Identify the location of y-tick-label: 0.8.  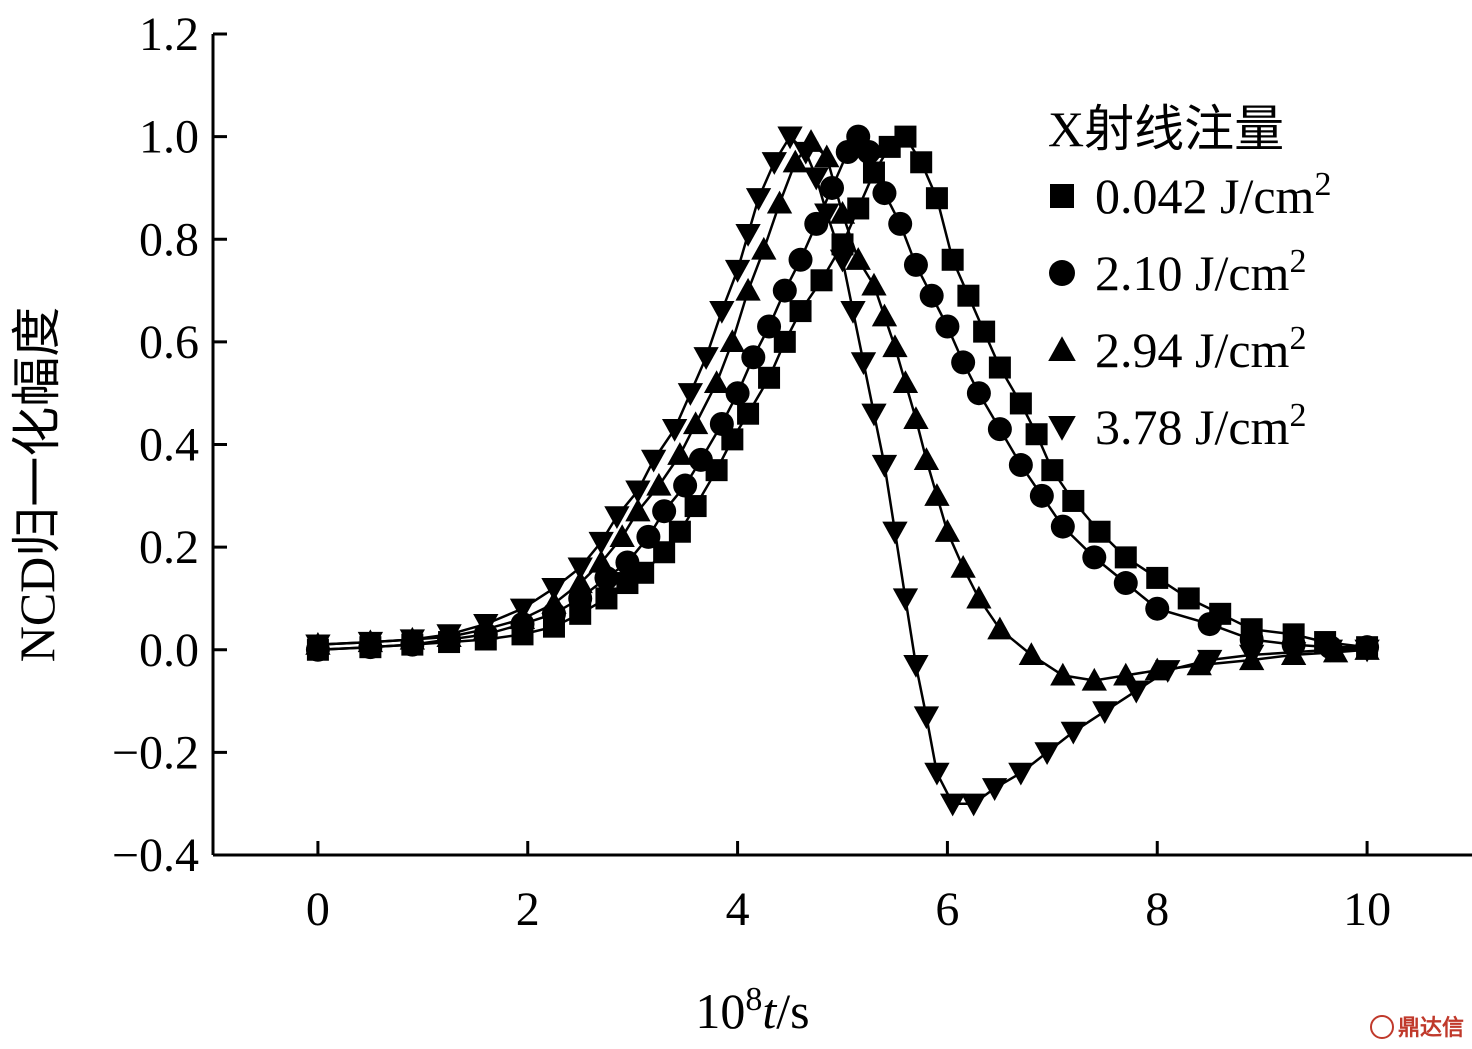
(169, 239).